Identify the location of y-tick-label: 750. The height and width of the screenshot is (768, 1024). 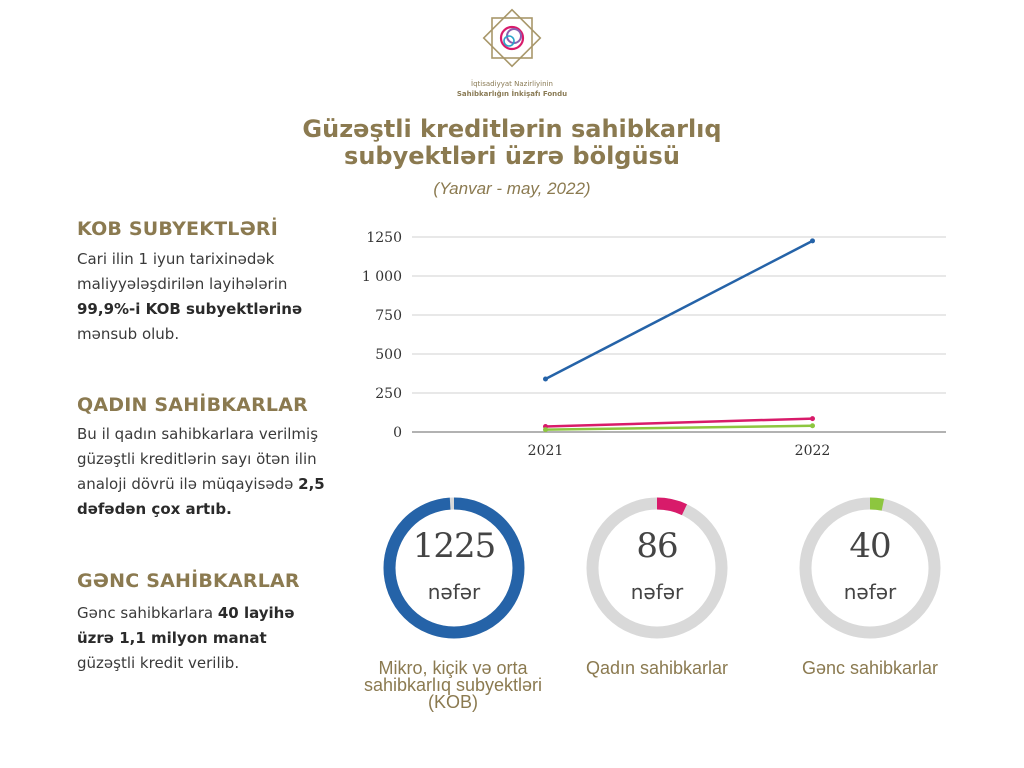
(388, 316).